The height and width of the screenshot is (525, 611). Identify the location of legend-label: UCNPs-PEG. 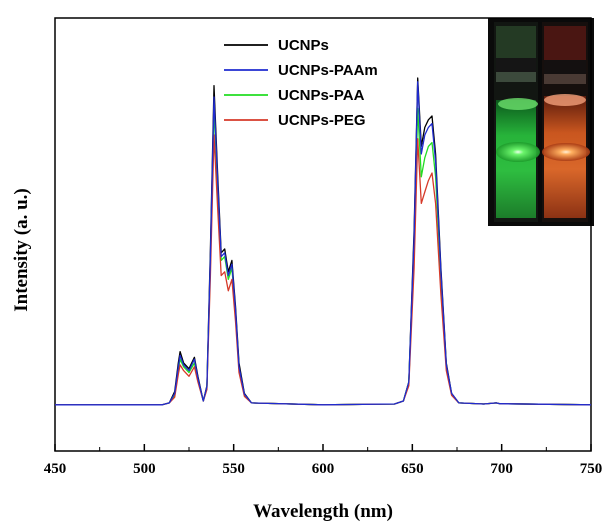
(322, 120).